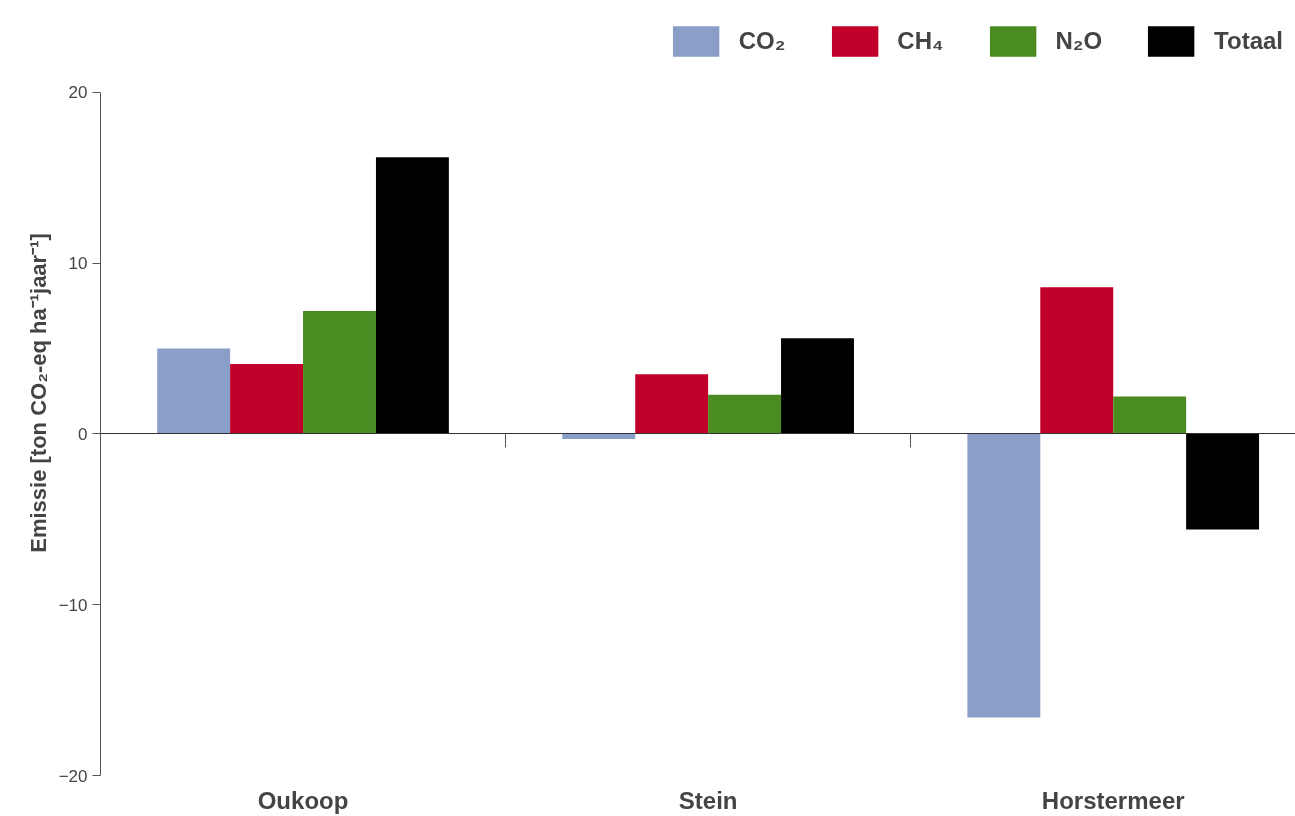  What do you see at coordinates (73, 776) in the screenshot?
I see `y-tick-label: −20` at bounding box center [73, 776].